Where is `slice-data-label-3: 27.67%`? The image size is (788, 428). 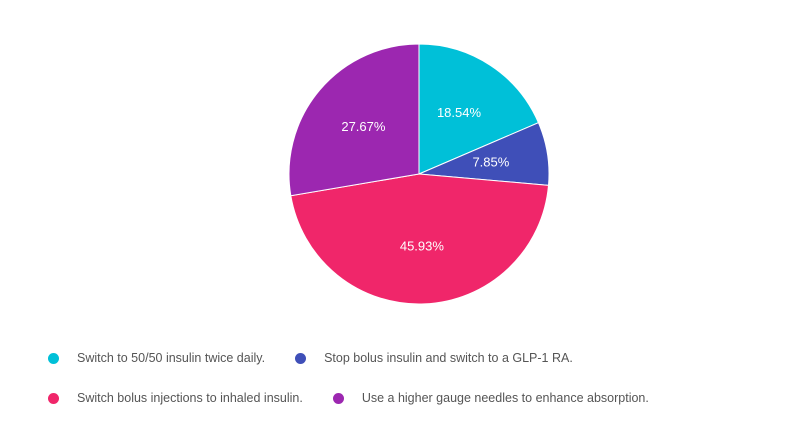 slice-data-label-3: 27.67% is located at coordinates (363, 126).